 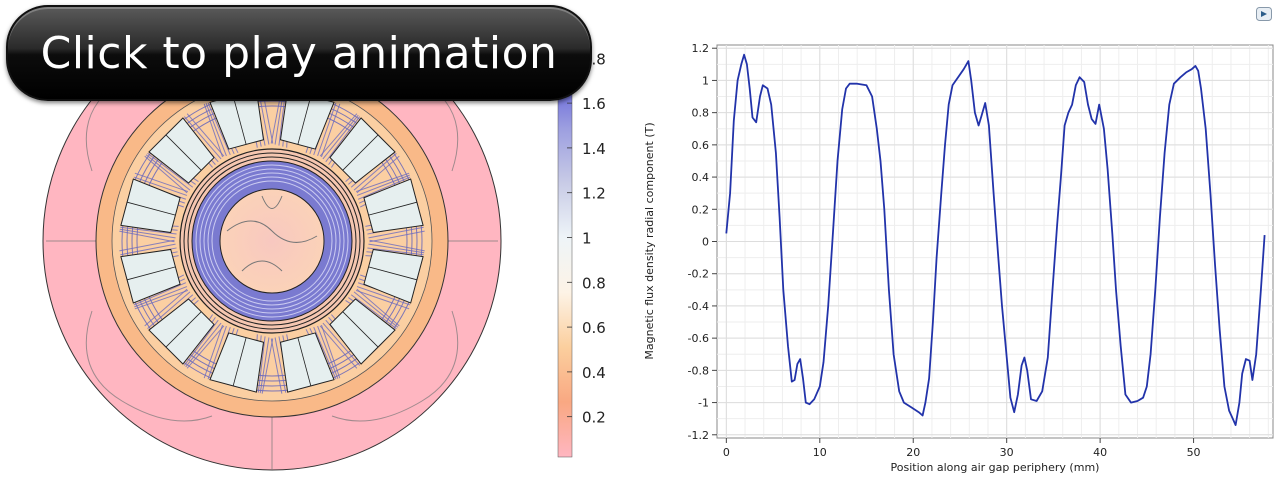 What do you see at coordinates (701, 113) in the screenshot?
I see `y-tick-label: 0.8` at bounding box center [701, 113].